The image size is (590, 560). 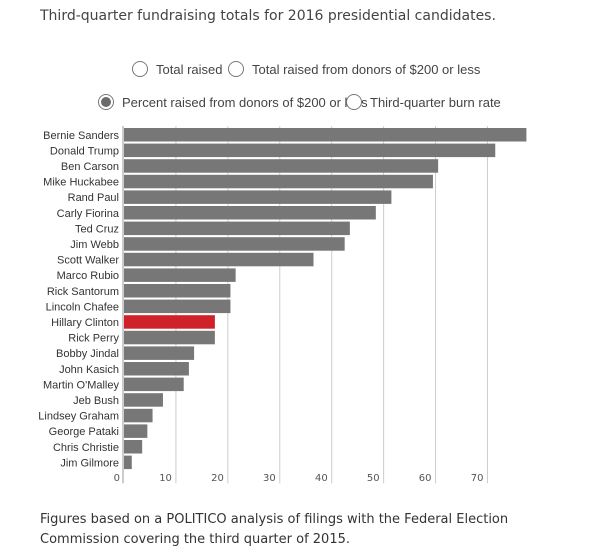 I want to click on category-label: Donald Trump, so click(x=84, y=151).